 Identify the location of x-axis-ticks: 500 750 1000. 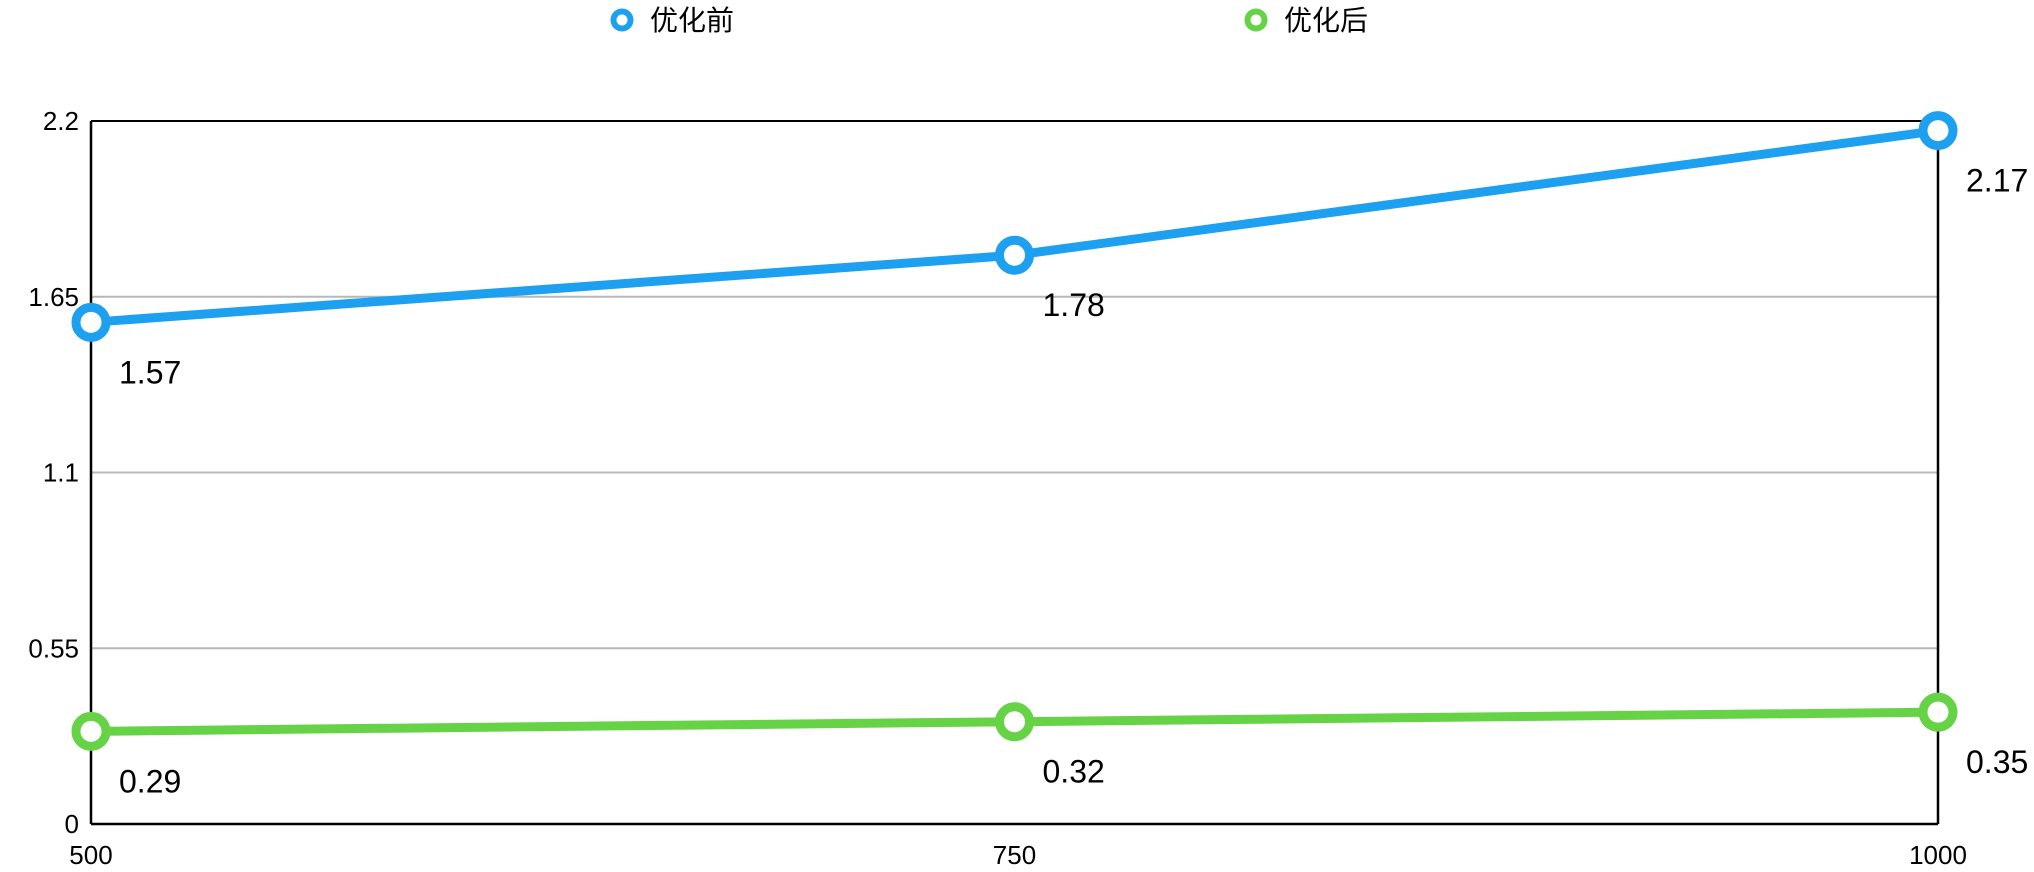
(1018, 855).